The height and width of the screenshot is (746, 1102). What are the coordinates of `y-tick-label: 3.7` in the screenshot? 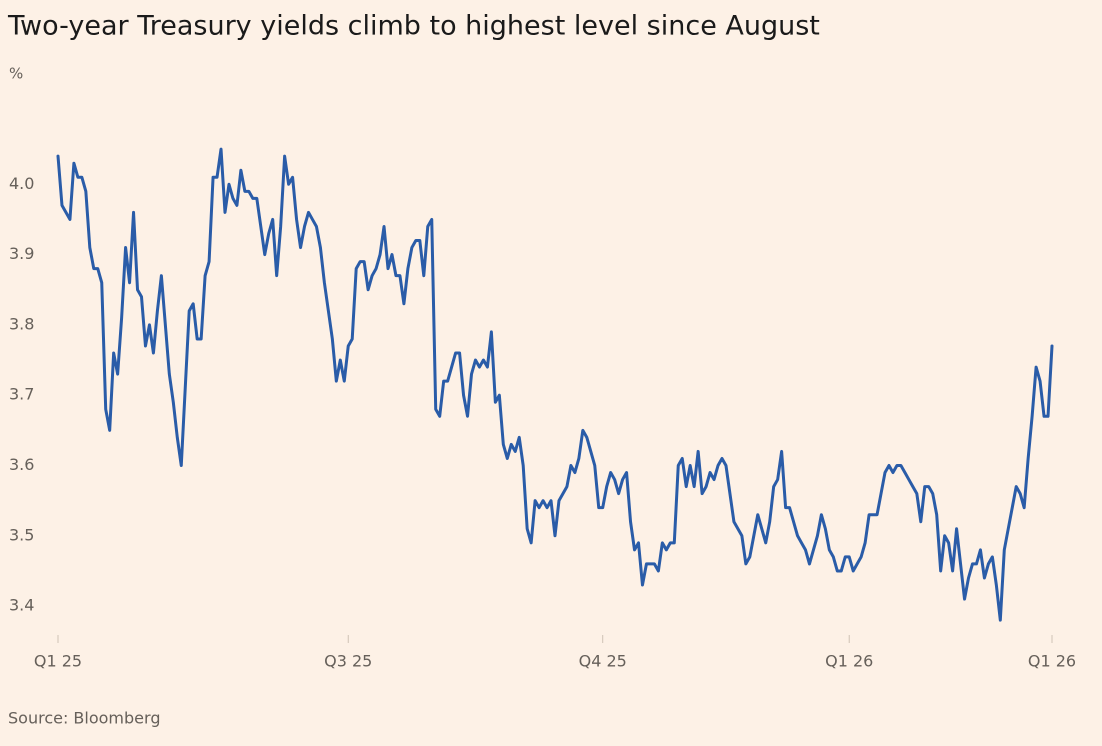 It's located at (21, 394).